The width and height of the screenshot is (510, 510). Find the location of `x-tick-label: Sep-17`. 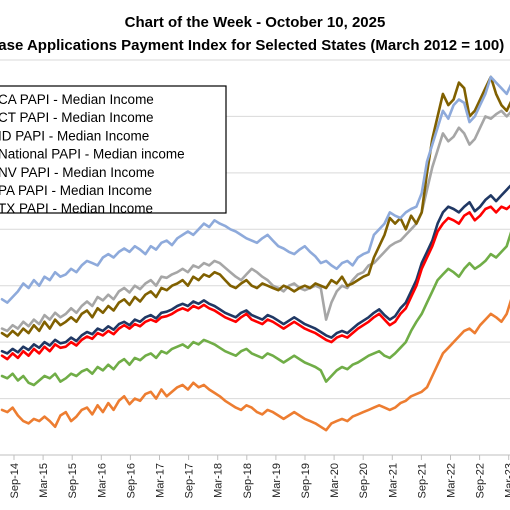

x-tick-label: Sep-17 is located at coordinates (190, 480).